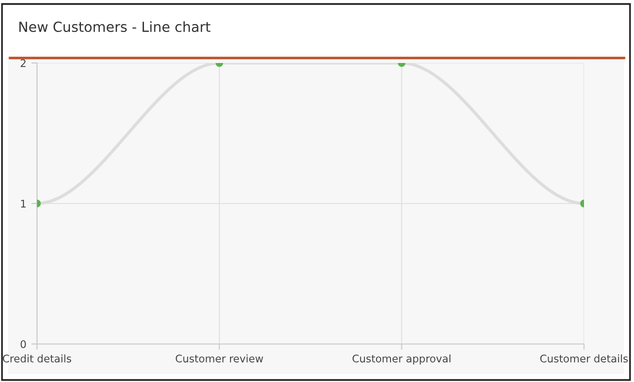  Describe the element at coordinates (401, 359) in the screenshot. I see `x-tick-label: Customer approval` at that location.